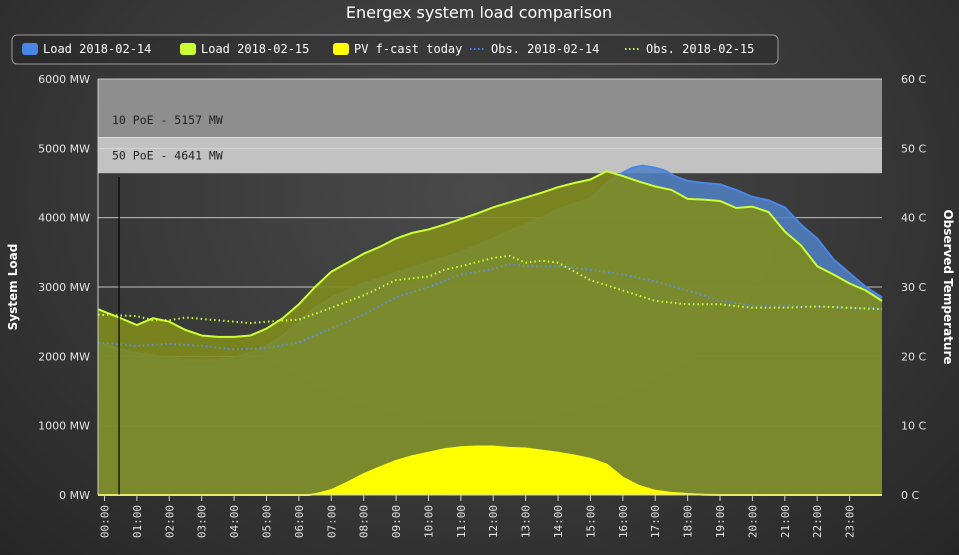 This screenshot has height=555, width=959. What do you see at coordinates (64, 287) in the screenshot?
I see `y-left-tick-label: 3000 MW` at bounding box center [64, 287].